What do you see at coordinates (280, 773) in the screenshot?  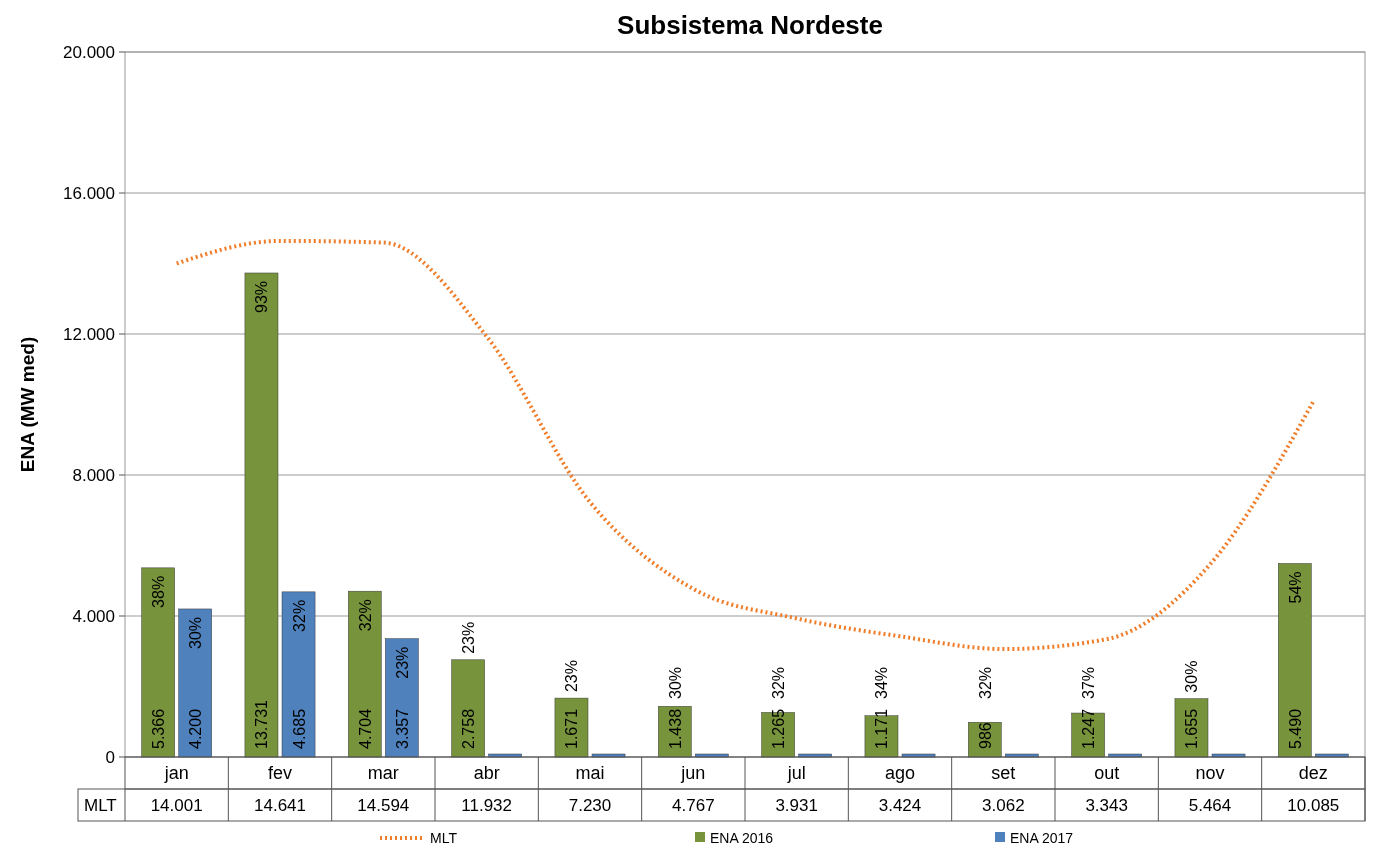 I see `x-tick-label: fev` at bounding box center [280, 773].